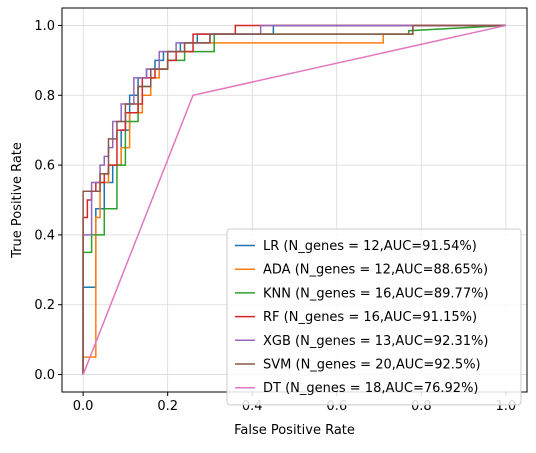 The image size is (536, 453). Describe the element at coordinates (44, 375) in the screenshot. I see `y-tick-label-0: 0.0` at that location.